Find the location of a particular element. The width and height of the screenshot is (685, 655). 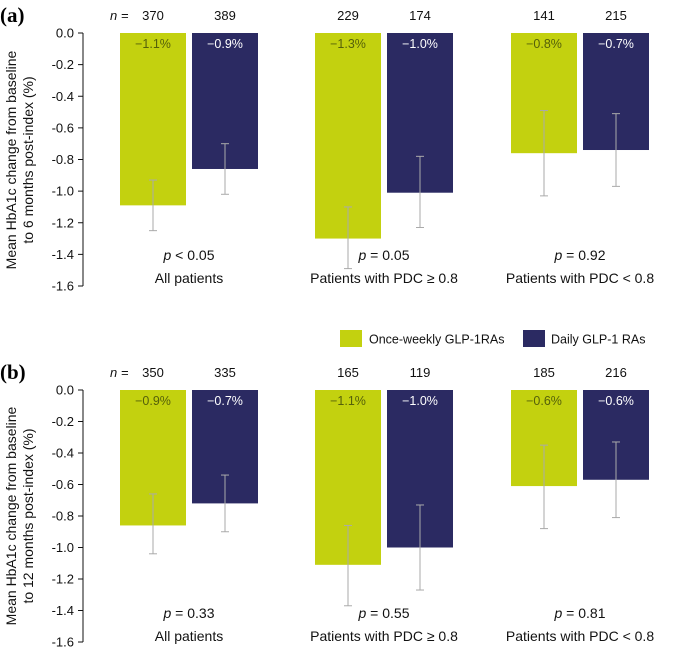

pct-label-once-weekly: −0.9% is located at coordinates (153, 401).